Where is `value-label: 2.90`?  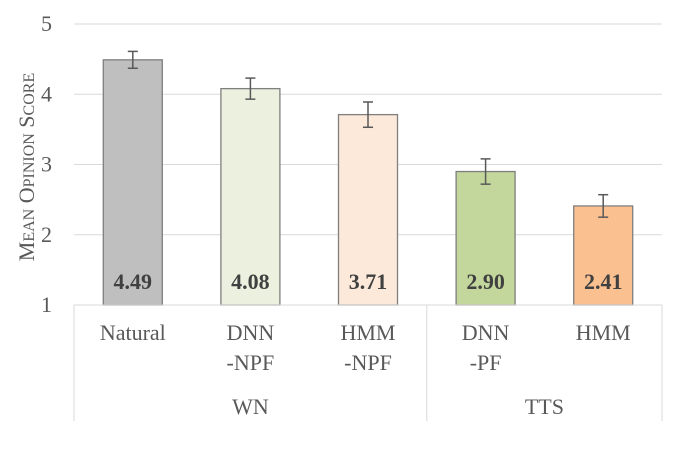
value-label: 2.90 is located at coordinates (485, 281).